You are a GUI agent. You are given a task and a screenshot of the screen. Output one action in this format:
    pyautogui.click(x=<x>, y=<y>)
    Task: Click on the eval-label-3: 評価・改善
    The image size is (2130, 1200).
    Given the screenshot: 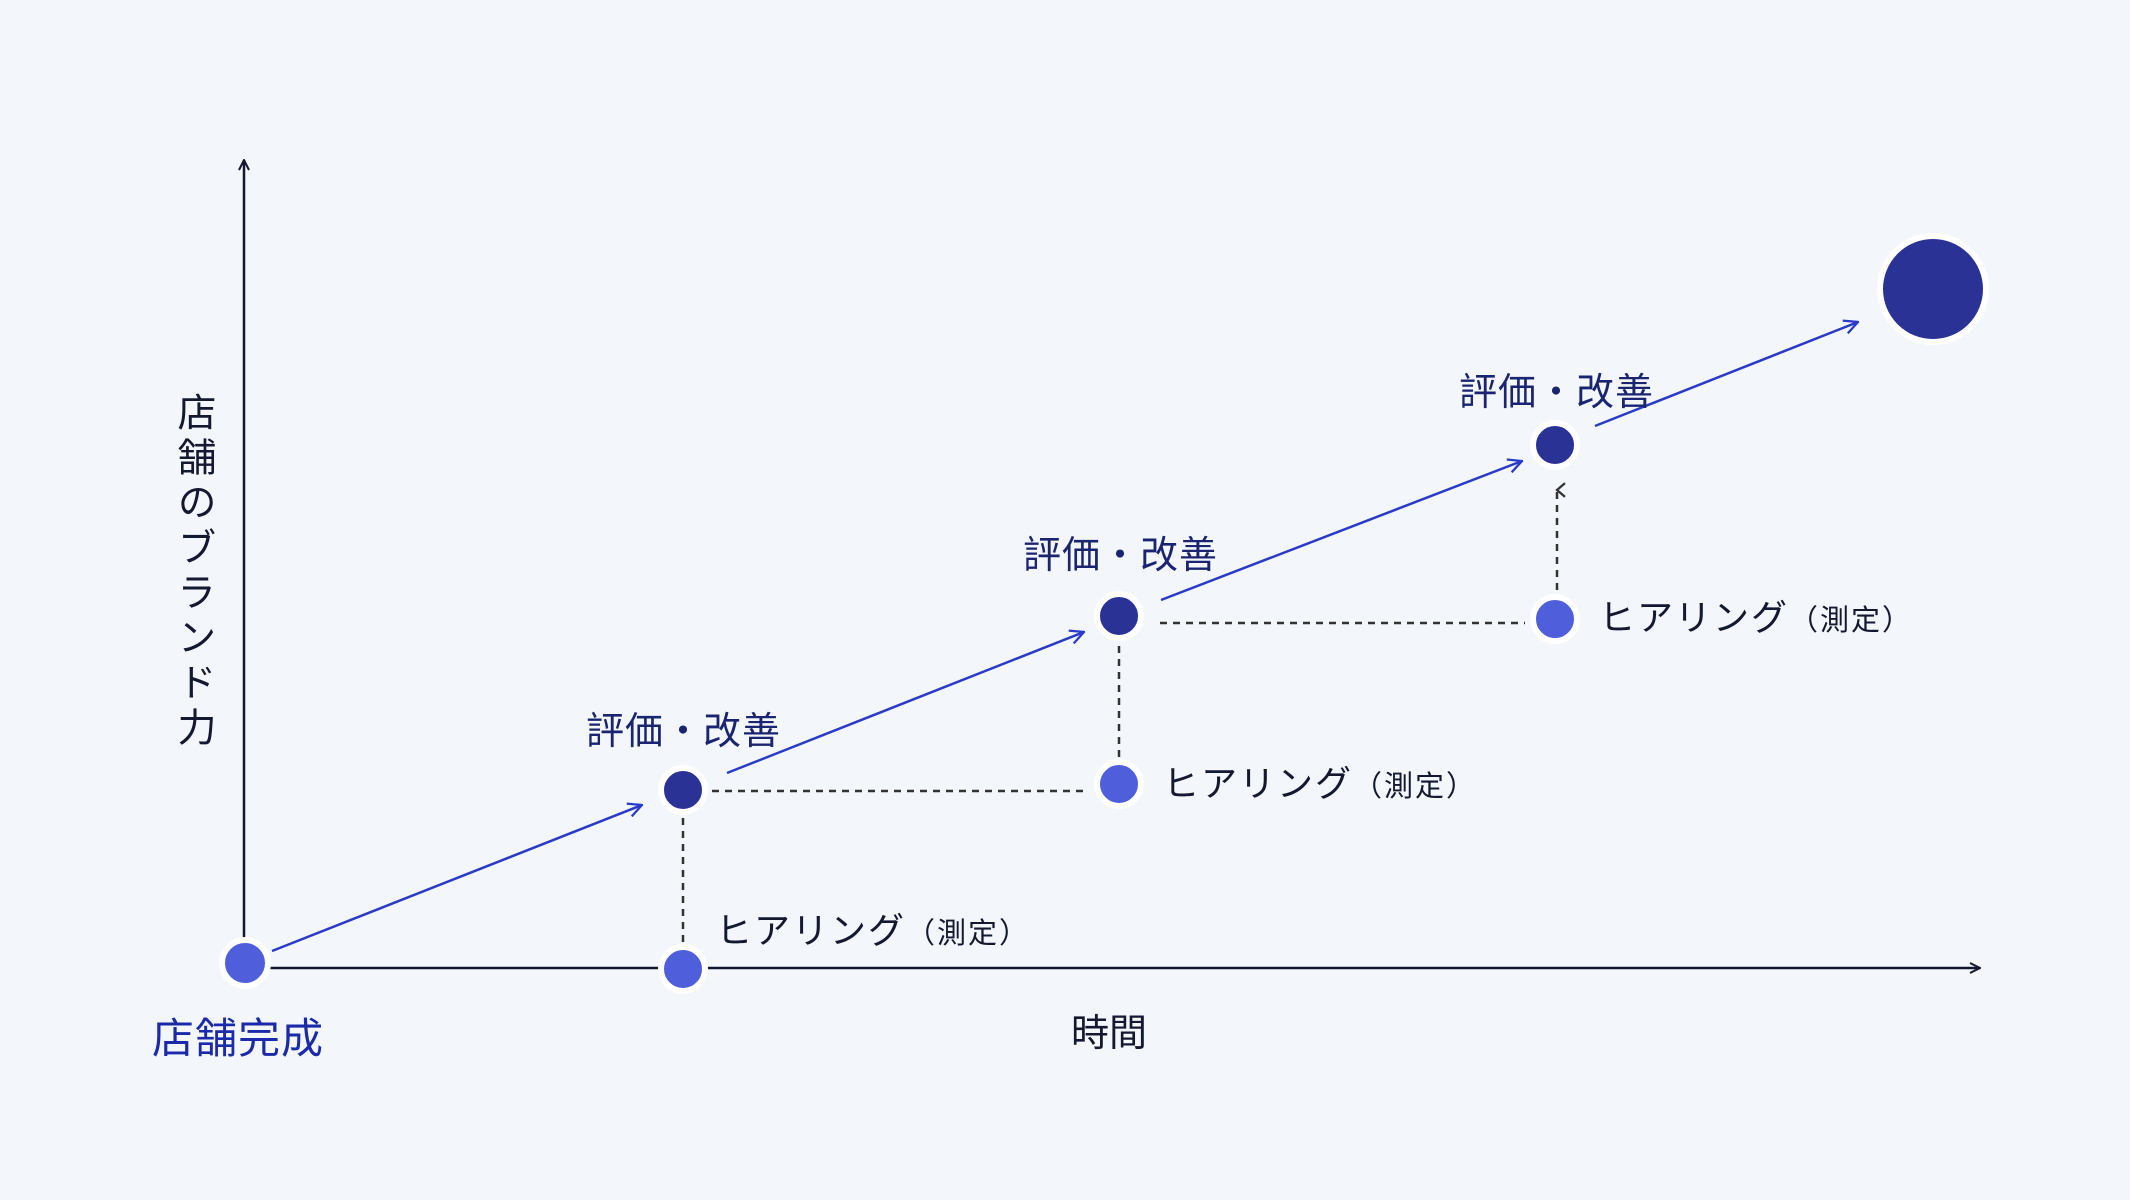 What is the action you would take?
    pyautogui.click(x=1557, y=392)
    